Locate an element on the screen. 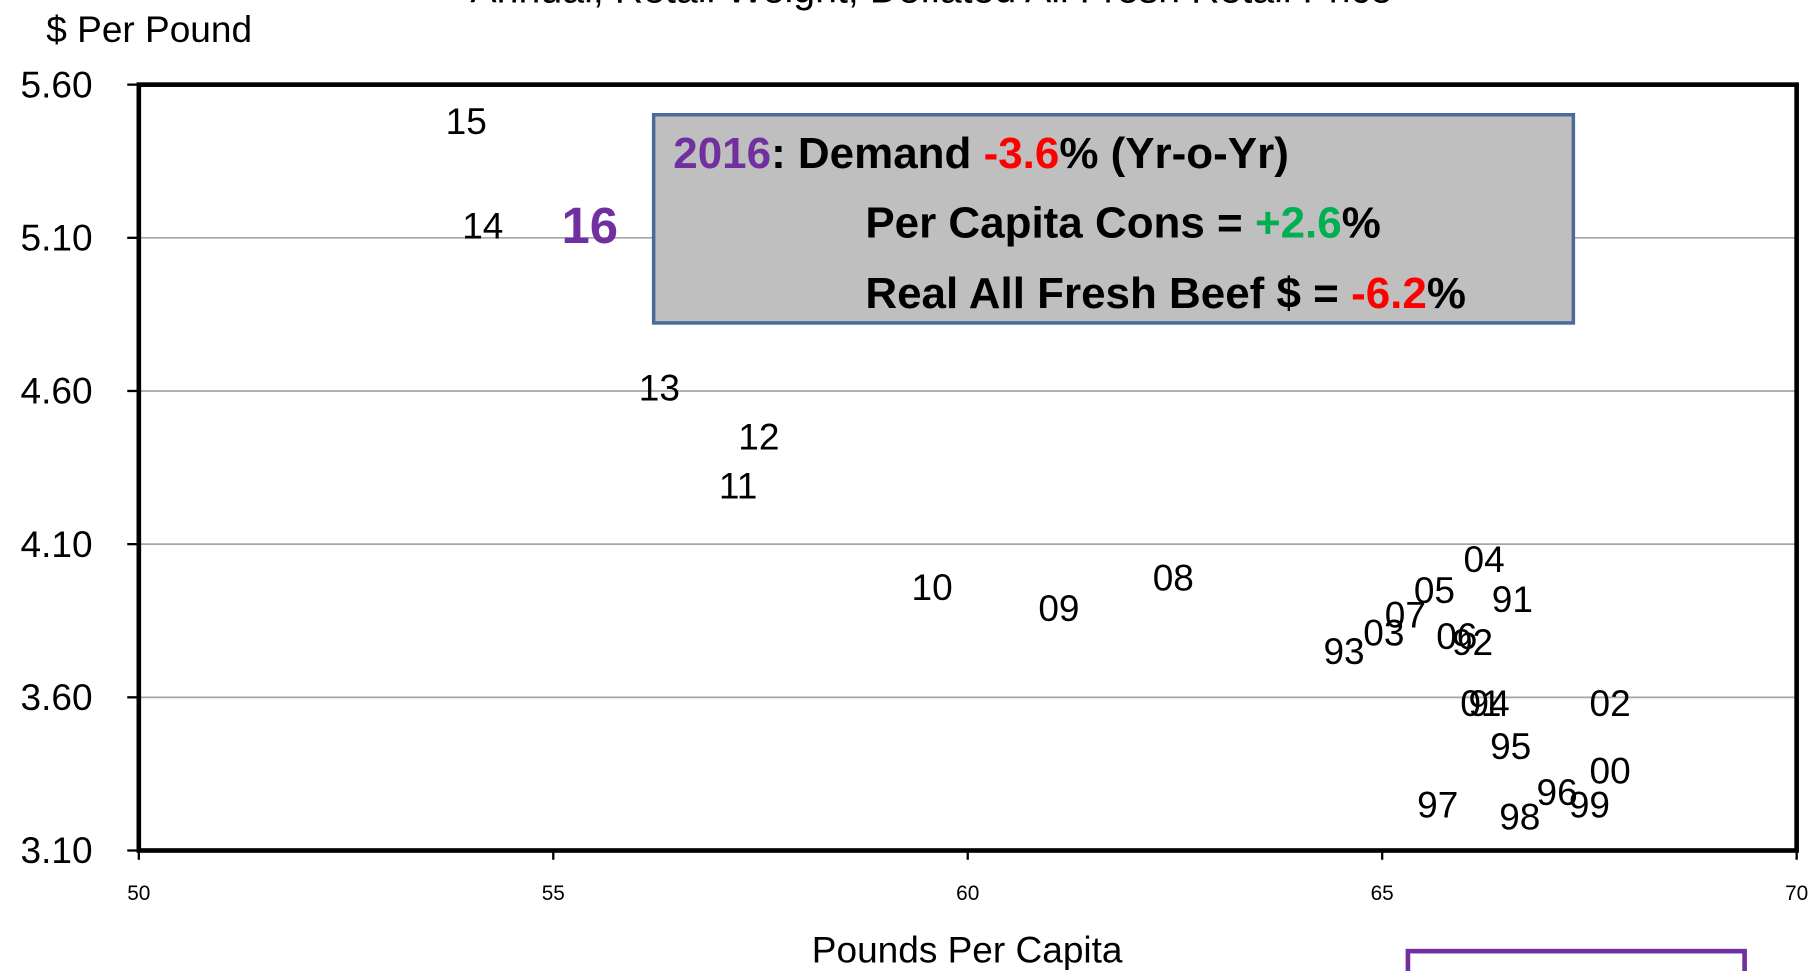 This screenshot has height=971, width=1814. annotation-segment: 2016 is located at coordinates (722, 153).